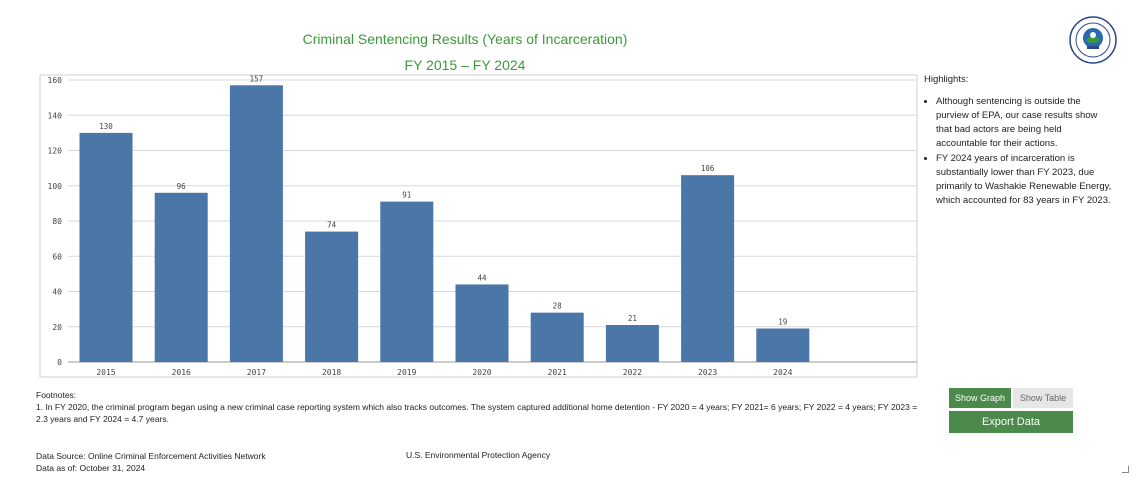  Describe the element at coordinates (332, 225) in the screenshot. I see `data-label: 74` at that location.